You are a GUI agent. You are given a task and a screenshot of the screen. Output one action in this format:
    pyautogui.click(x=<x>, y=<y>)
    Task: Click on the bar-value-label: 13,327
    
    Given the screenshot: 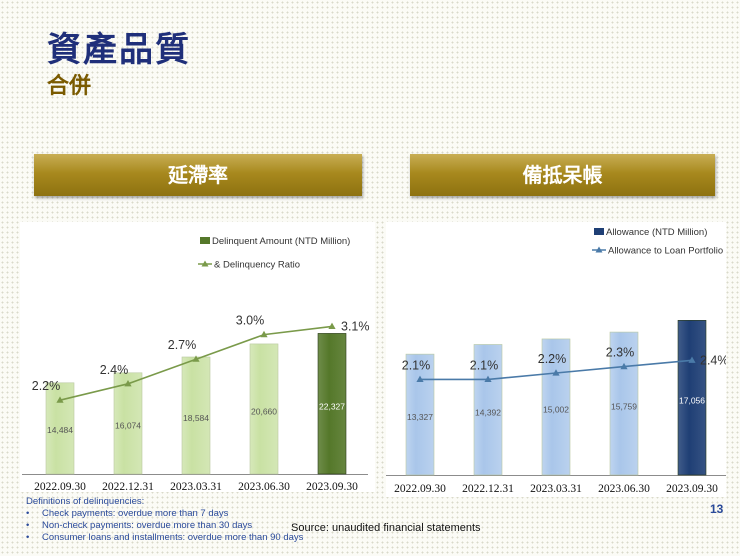 What is the action you would take?
    pyautogui.click(x=420, y=417)
    